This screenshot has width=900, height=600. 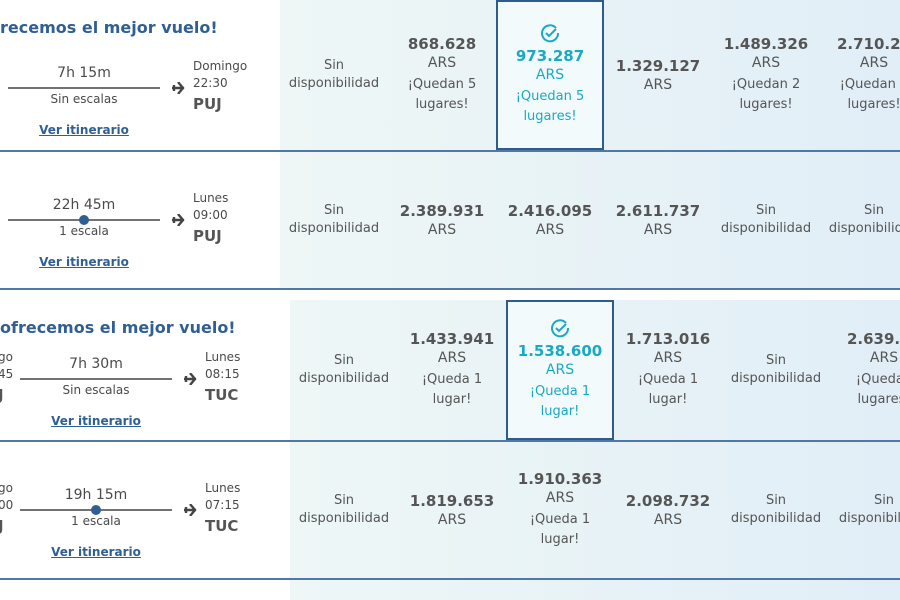 I want to click on fare-cell: 1.329.127 ARS, so click(x=658, y=75).